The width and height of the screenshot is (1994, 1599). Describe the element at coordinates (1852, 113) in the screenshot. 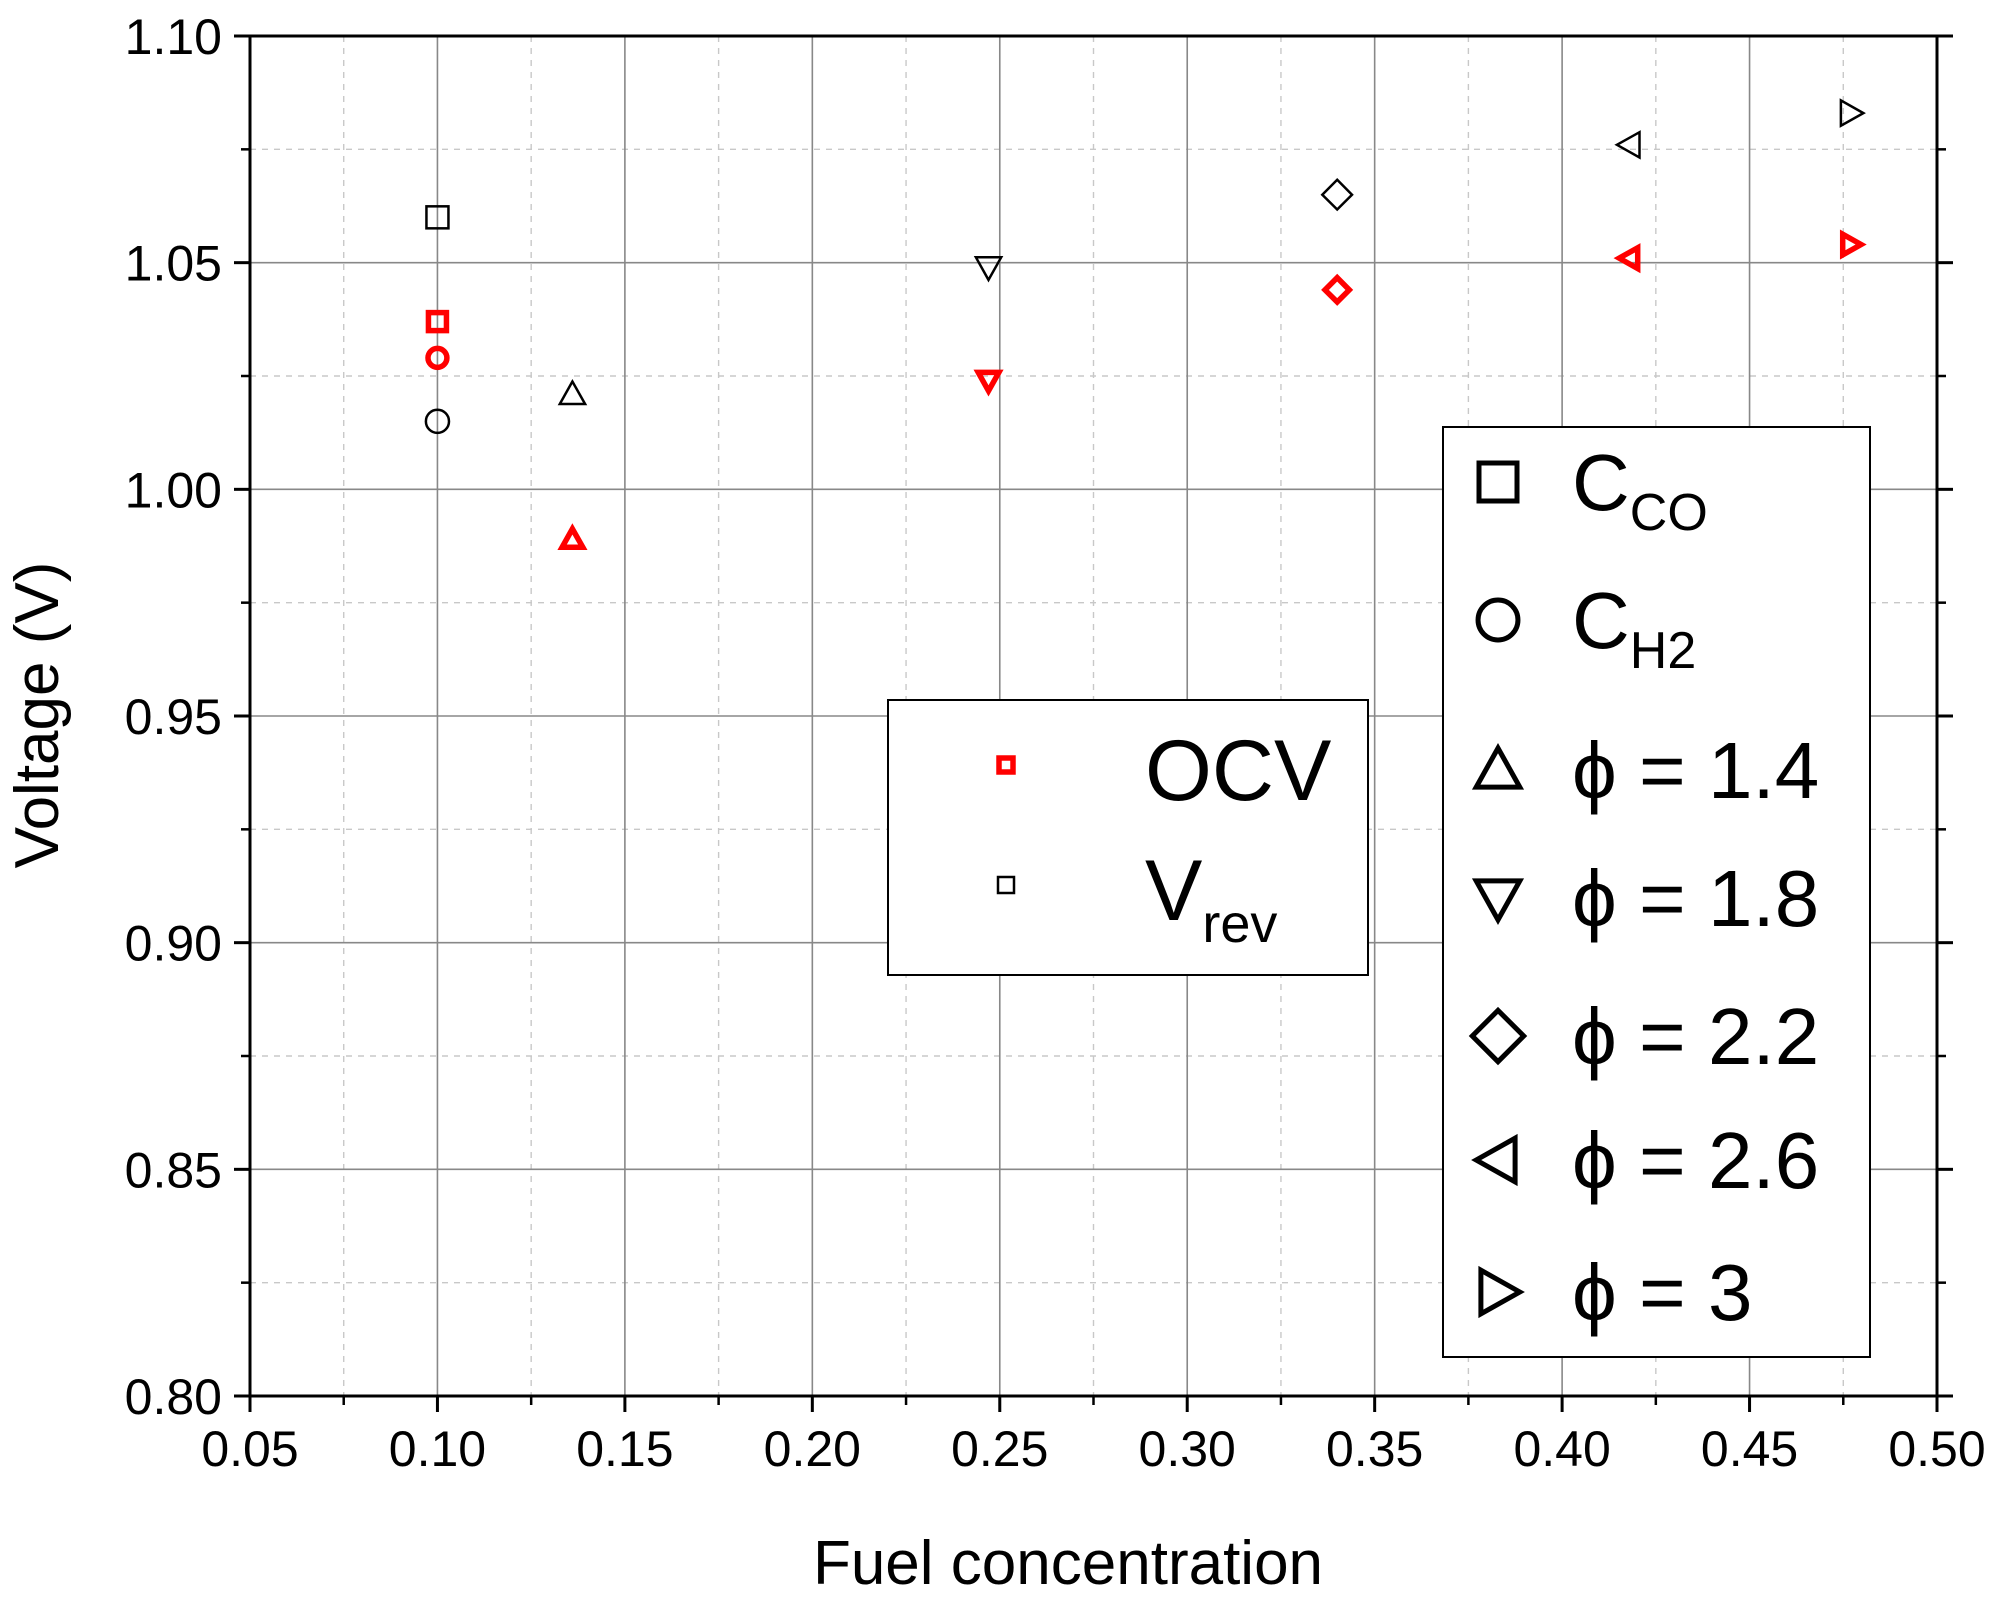

I see `vrev-point-triangle-right` at that location.